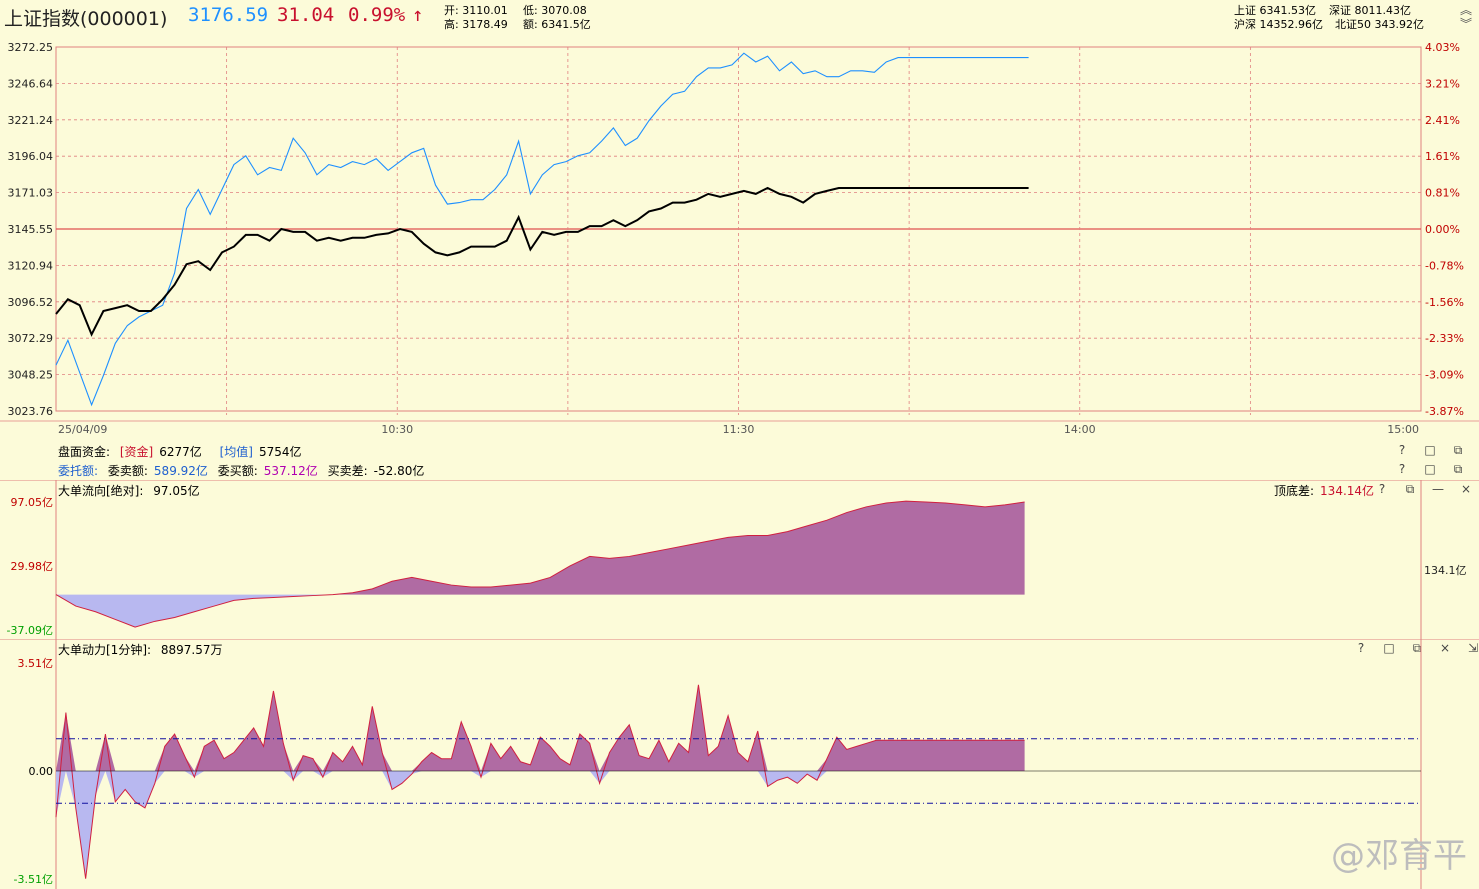 This screenshot has width=1479, height=889. Describe the element at coordinates (1466, 10) in the screenshot. I see `collapse-up-icon: ︽` at that location.